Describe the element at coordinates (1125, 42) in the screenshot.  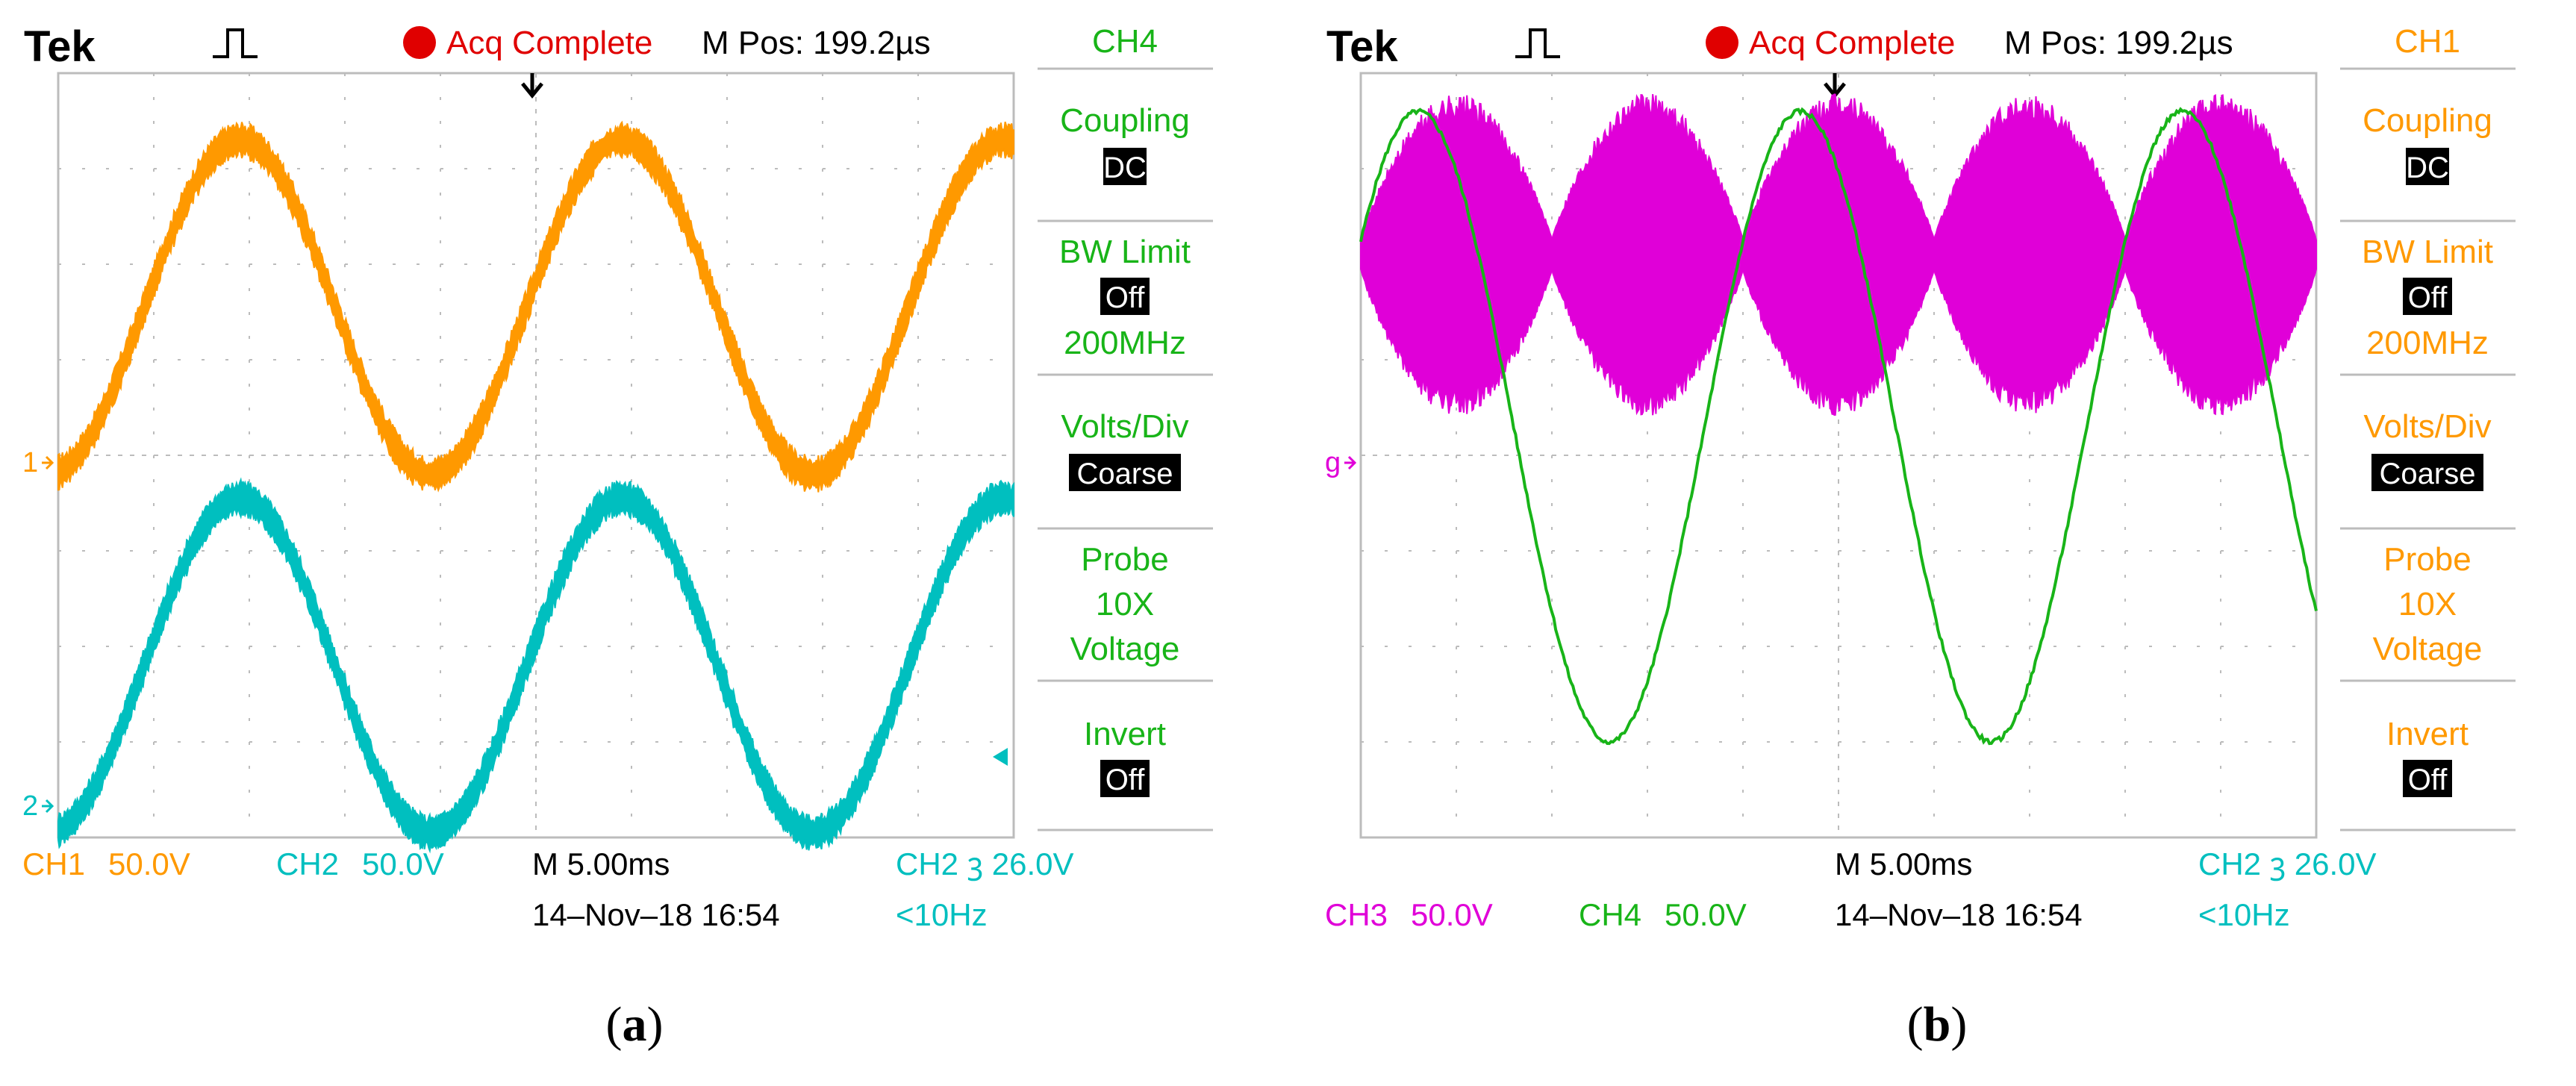
I see `menu-channel: CH4` at that location.